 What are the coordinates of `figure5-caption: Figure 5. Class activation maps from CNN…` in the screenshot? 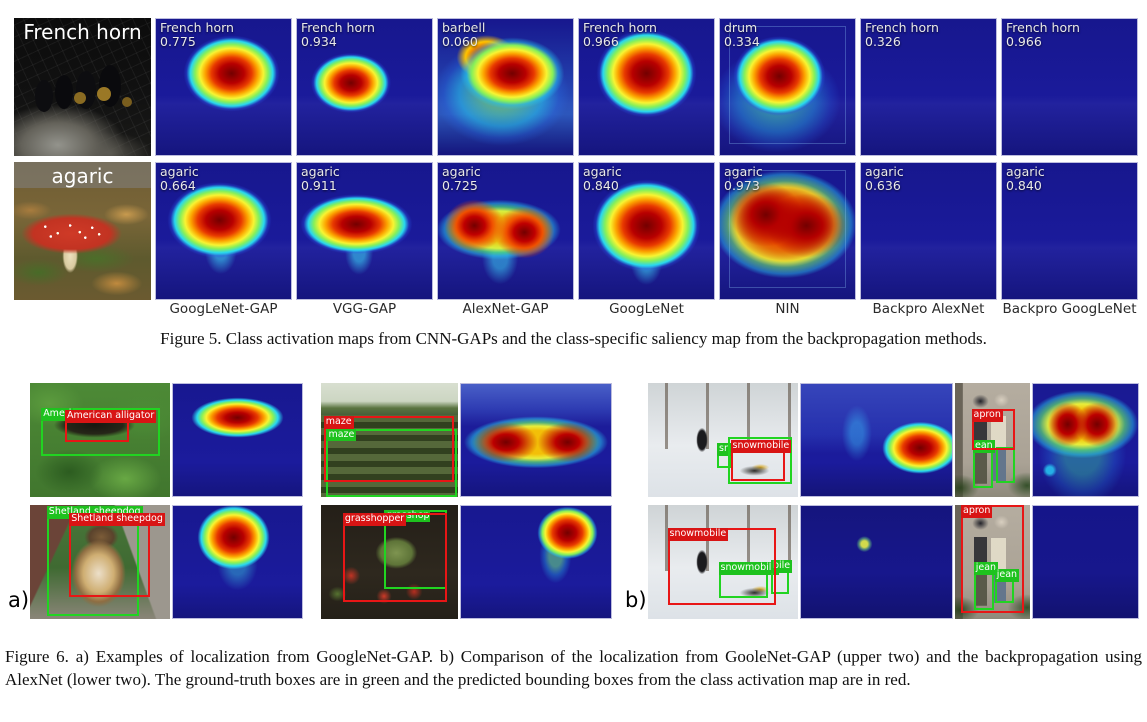 It's located at (573, 338).